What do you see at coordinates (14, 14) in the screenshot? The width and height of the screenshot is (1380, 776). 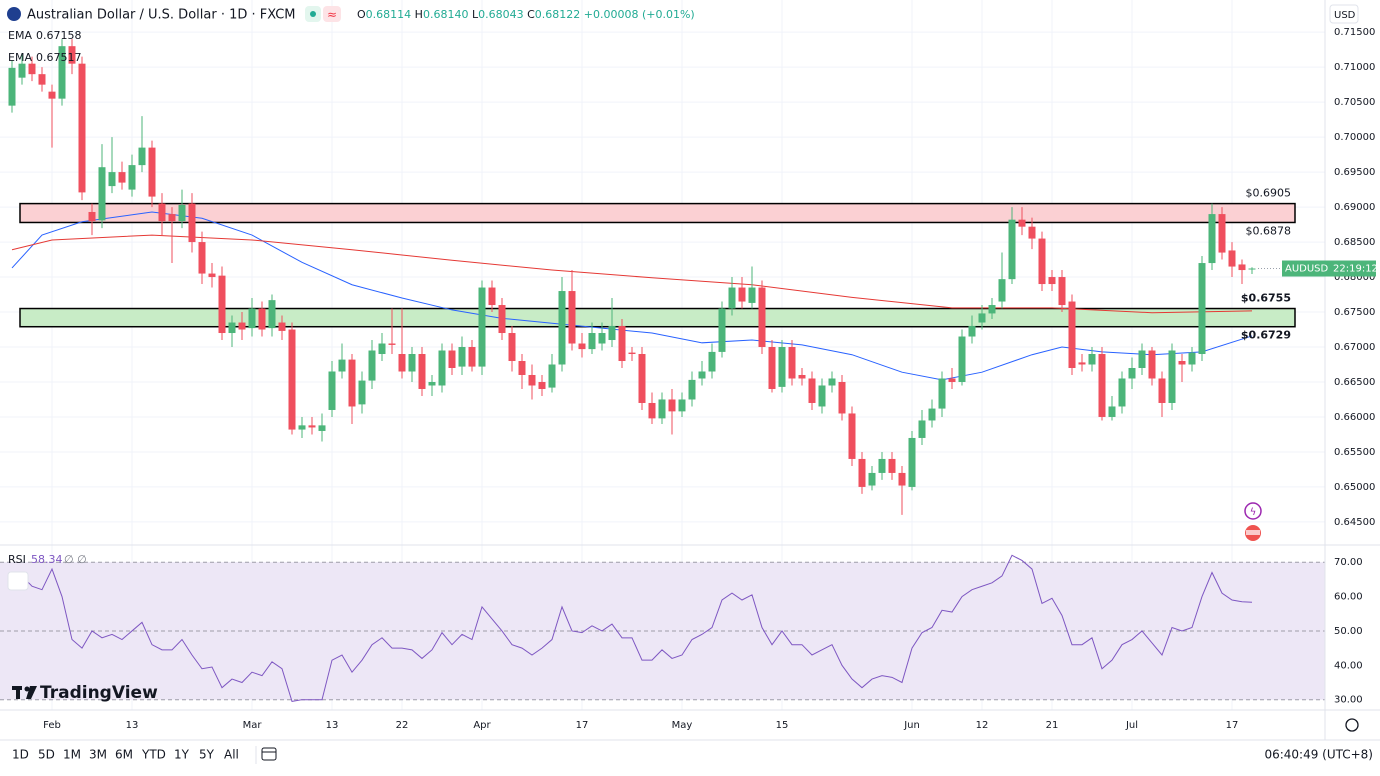 I see `flag-icon` at bounding box center [14, 14].